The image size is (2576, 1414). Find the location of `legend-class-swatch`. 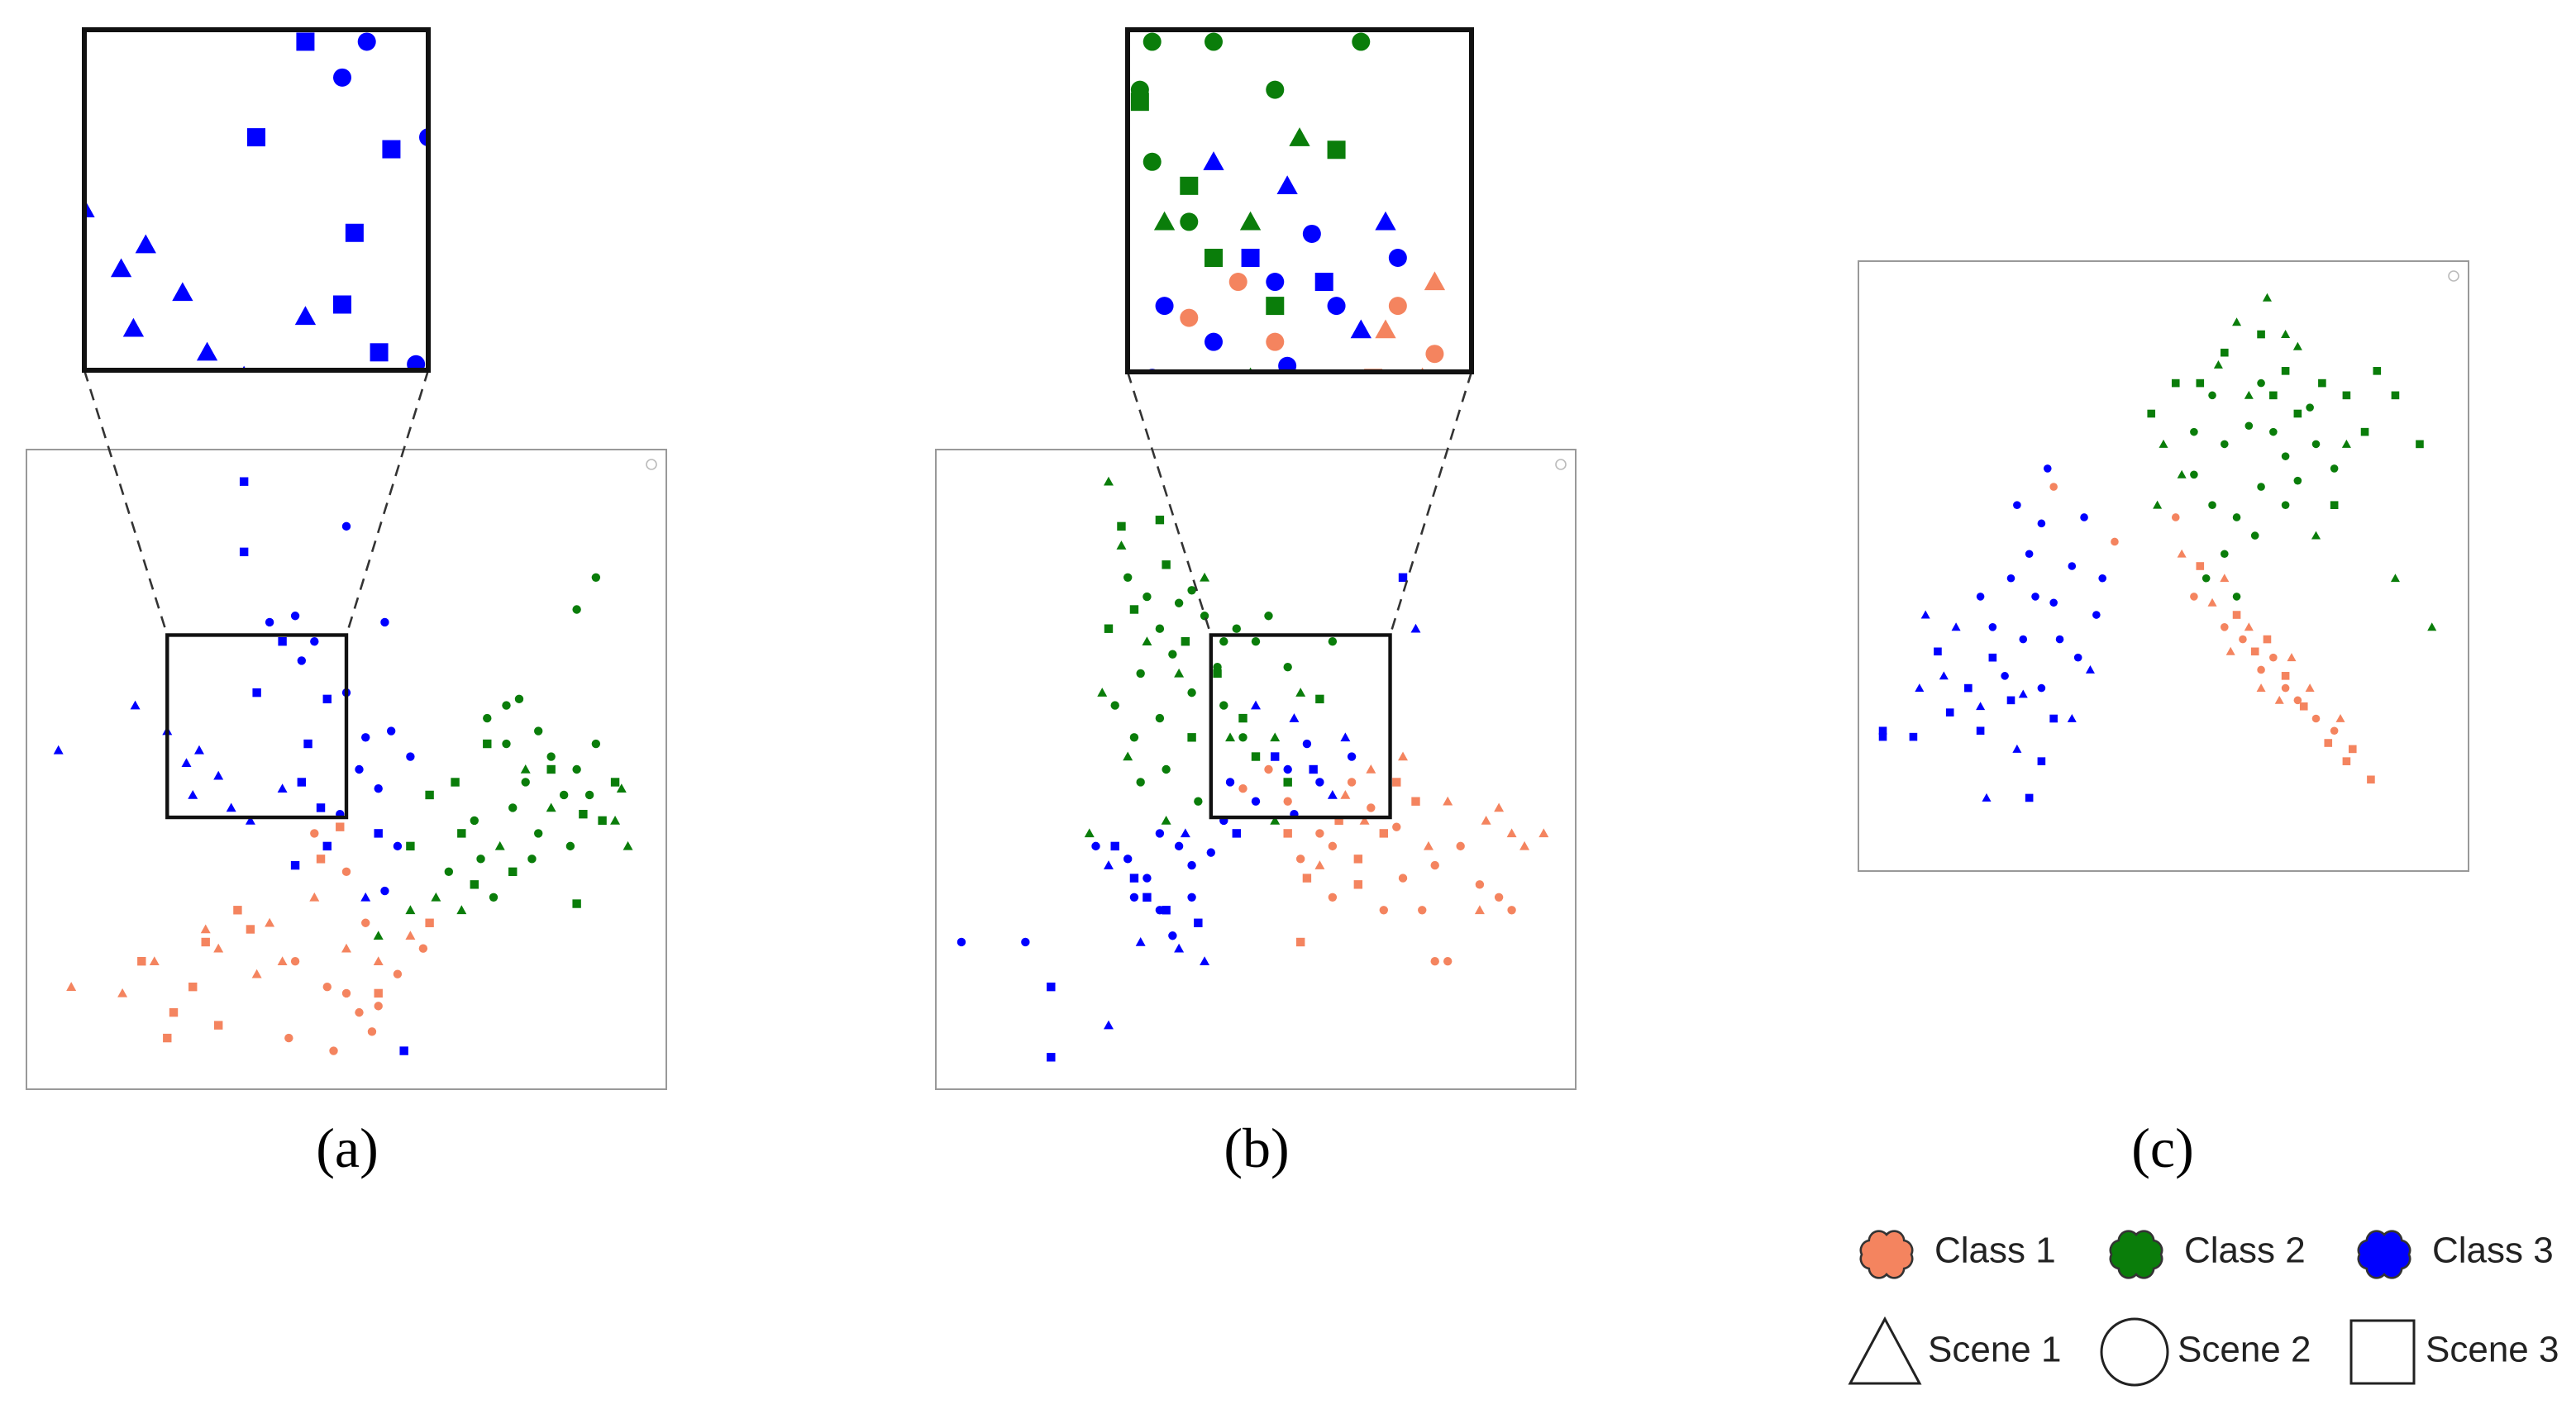

legend-class-swatch is located at coordinates (1886, 1255).